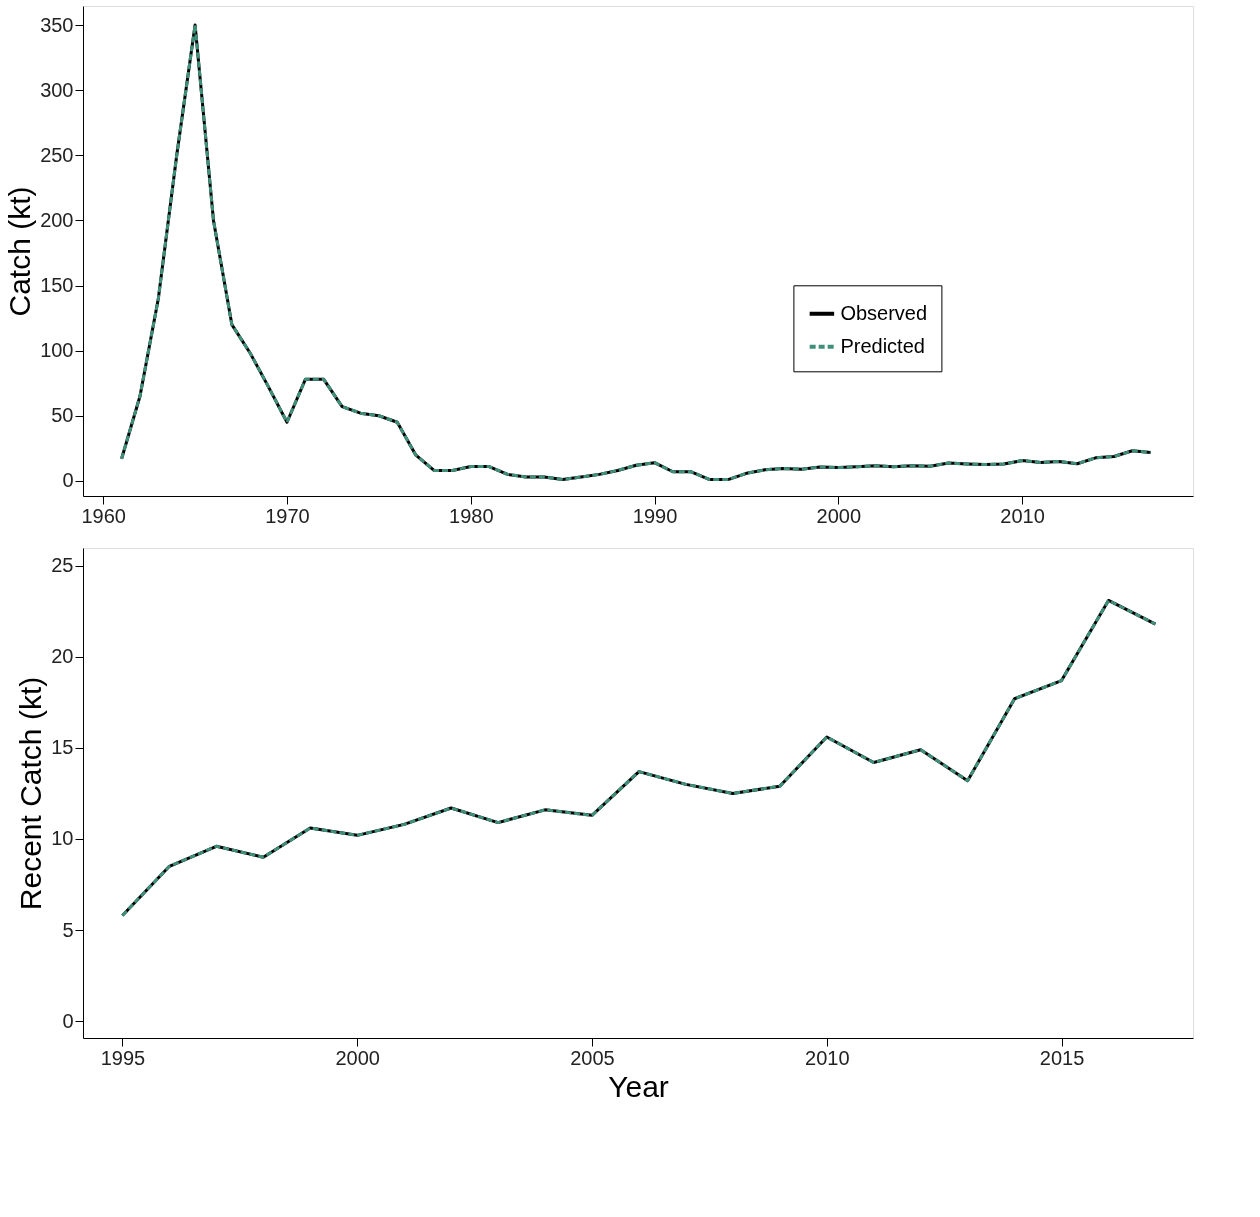  What do you see at coordinates (592, 1057) in the screenshot?
I see `x-tick-label: 2005` at bounding box center [592, 1057].